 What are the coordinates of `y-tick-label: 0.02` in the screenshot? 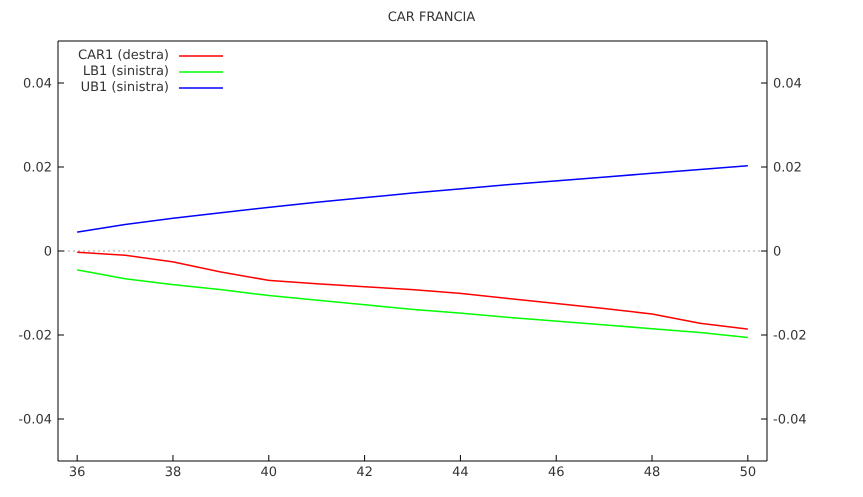 It's located at (37, 168).